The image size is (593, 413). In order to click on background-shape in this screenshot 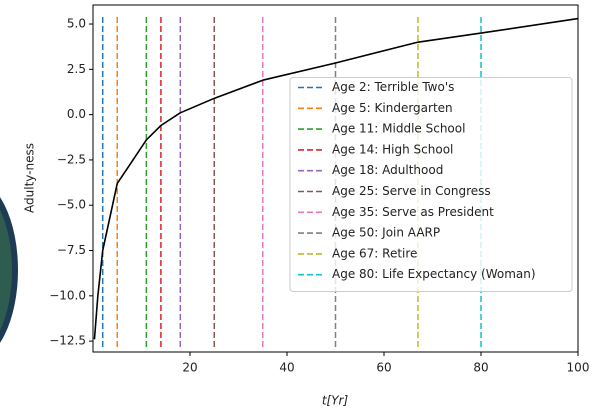, I will do `click(9, 270)`.